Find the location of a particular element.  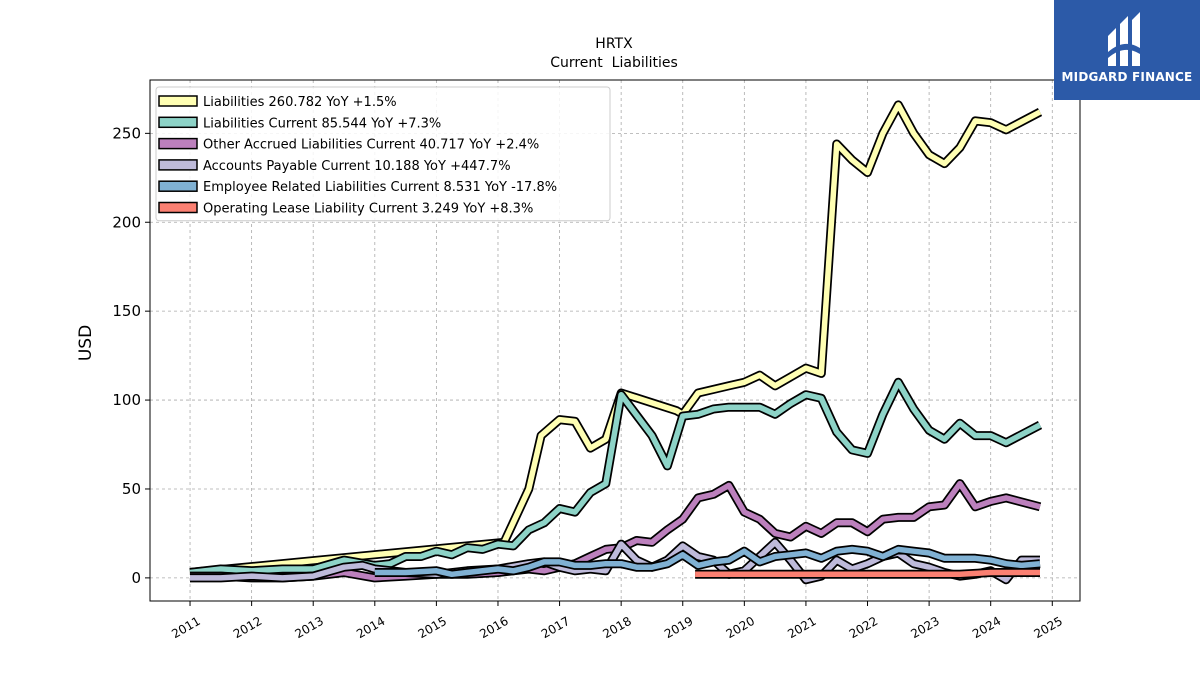

series-5-line is located at coordinates (867, 573).